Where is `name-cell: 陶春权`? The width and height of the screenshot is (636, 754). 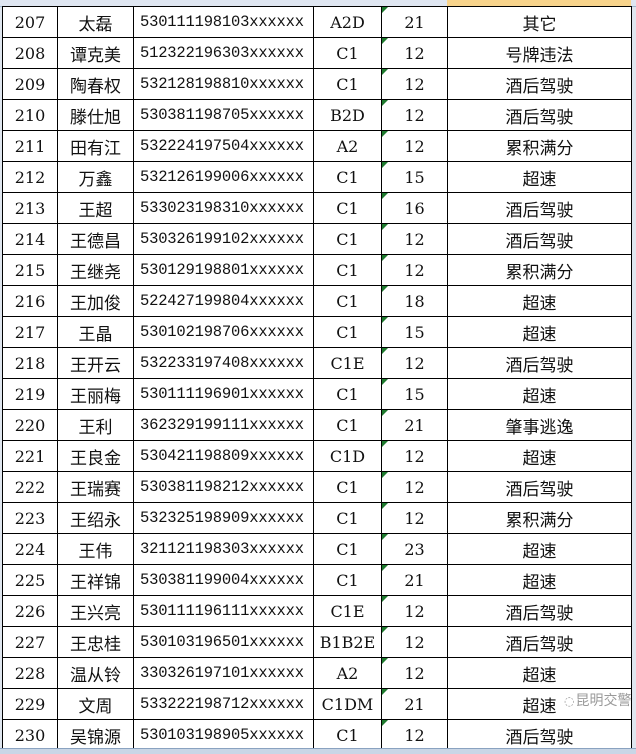 name-cell: 陶春权 is located at coordinates (95, 84).